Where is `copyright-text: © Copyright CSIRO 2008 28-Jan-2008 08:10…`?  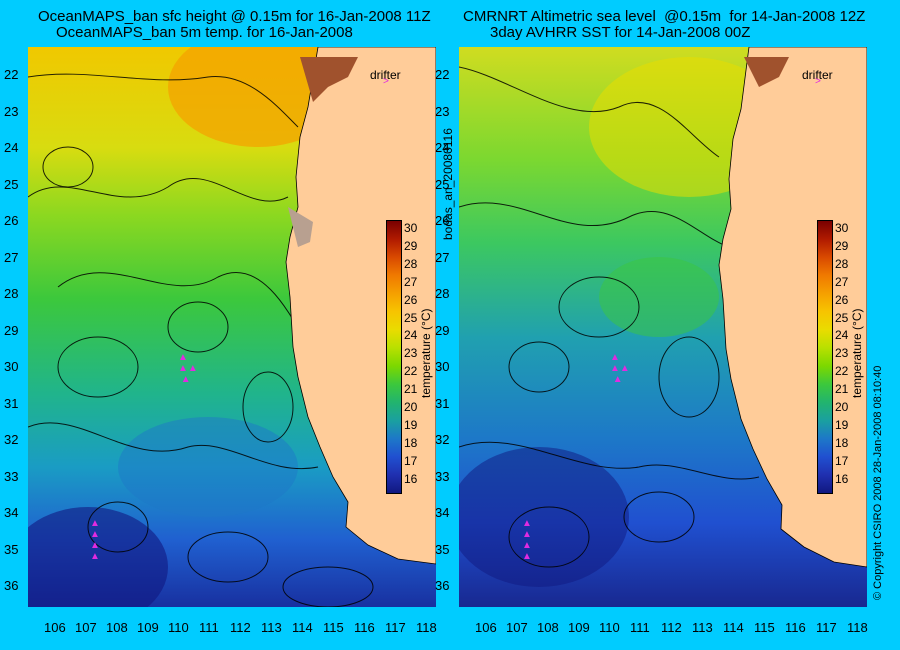 copyright-text: © Copyright CSIRO 2008 28-Jan-2008 08:10… is located at coordinates (878, 482).